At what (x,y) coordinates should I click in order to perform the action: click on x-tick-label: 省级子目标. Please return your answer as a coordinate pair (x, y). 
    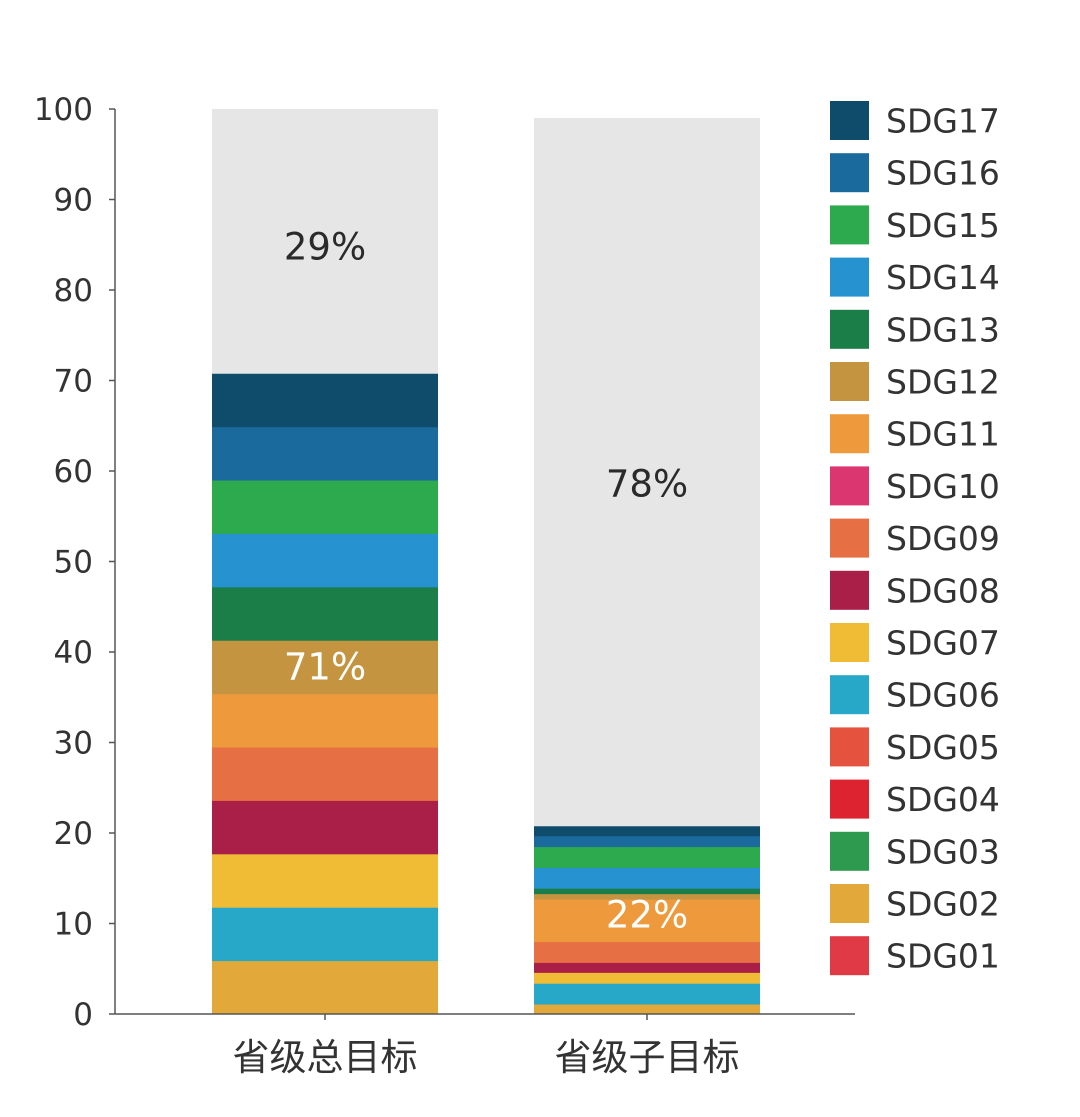
    Looking at the image, I should click on (647, 1057).